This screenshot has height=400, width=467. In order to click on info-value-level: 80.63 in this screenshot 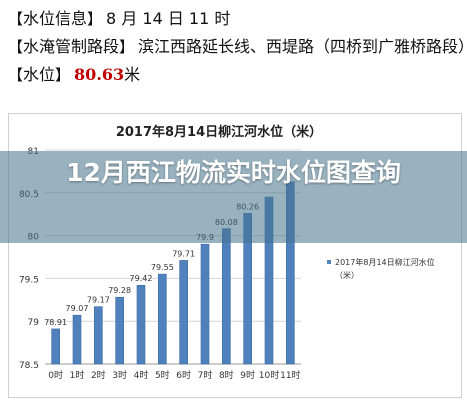, I will do `click(99, 74)`.